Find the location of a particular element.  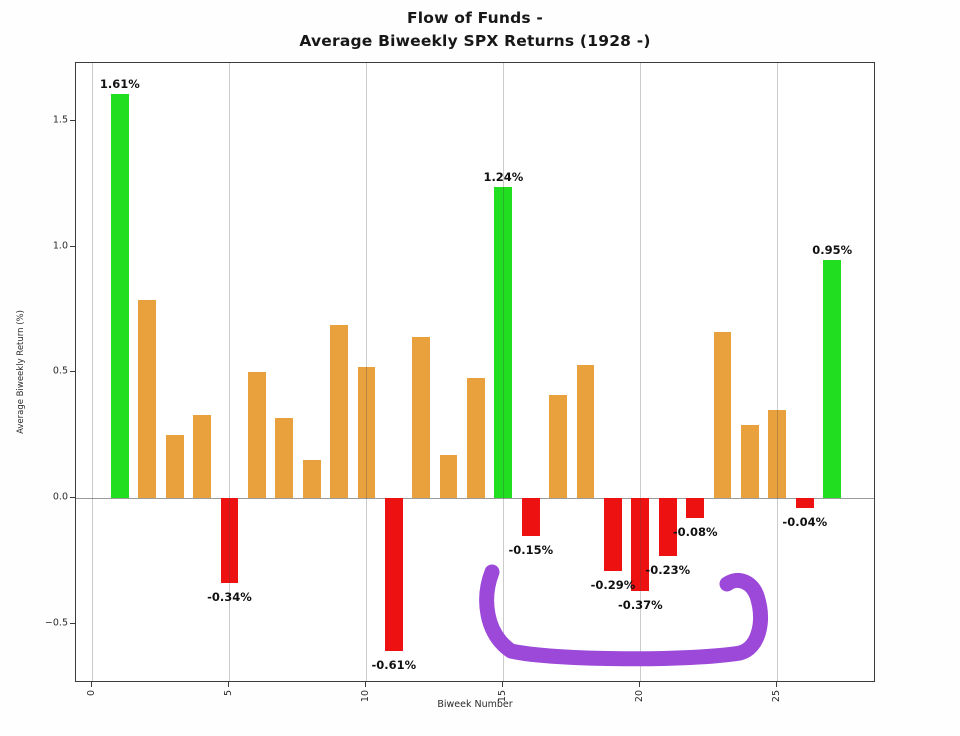

bar-value-label-biweek-1: 1.61% is located at coordinates (119, 83).